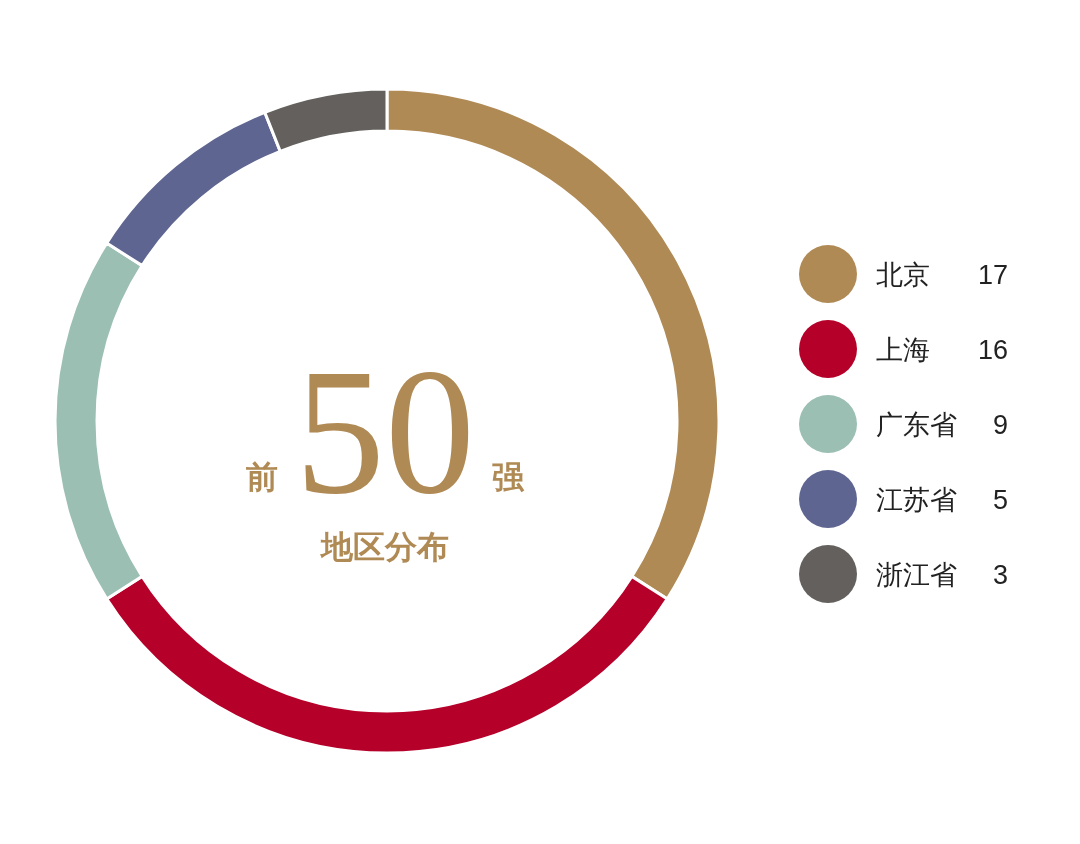 The height and width of the screenshot is (844, 1080). What do you see at coordinates (903, 350) in the screenshot?
I see `legend-label: 上海` at bounding box center [903, 350].